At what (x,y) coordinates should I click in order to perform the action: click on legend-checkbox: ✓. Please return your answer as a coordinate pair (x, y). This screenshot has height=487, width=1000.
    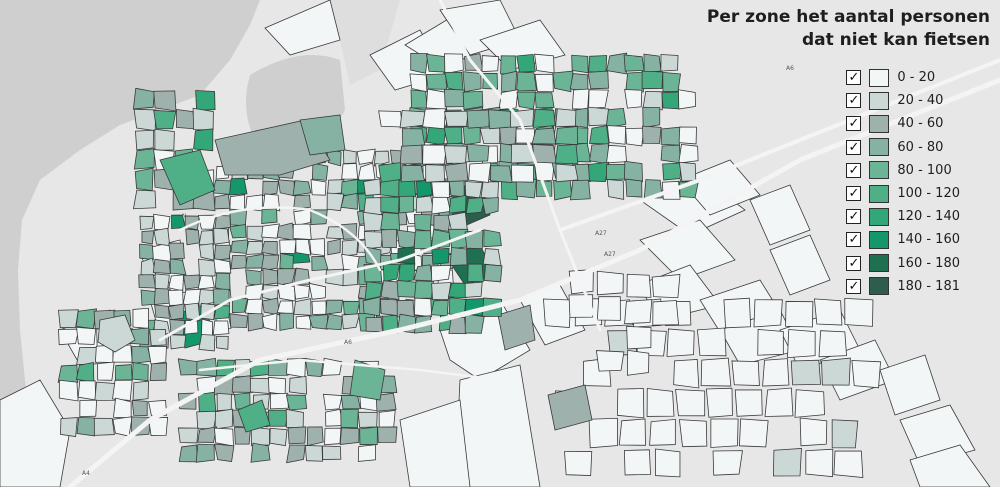
    Looking at the image, I should click on (854, 170).